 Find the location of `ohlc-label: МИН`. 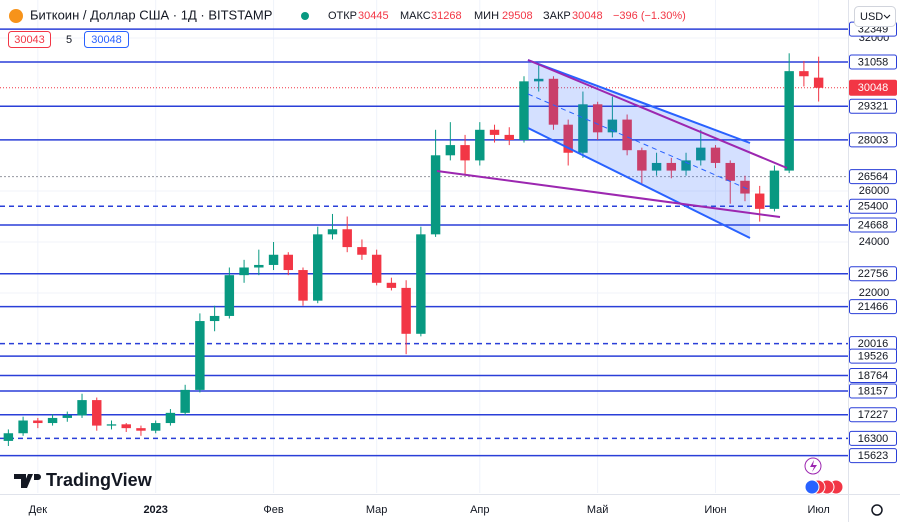

ohlc-label: МИН is located at coordinates (486, 16).